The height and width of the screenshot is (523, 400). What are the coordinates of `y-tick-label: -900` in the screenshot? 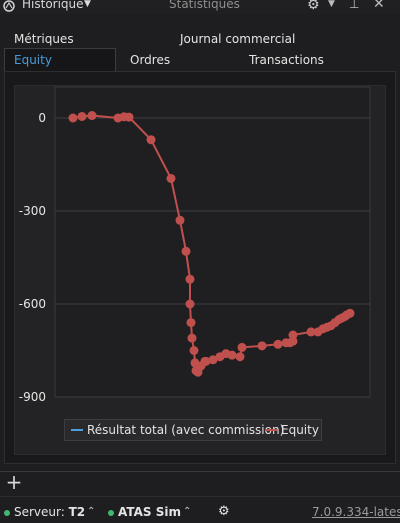 It's located at (32, 397).